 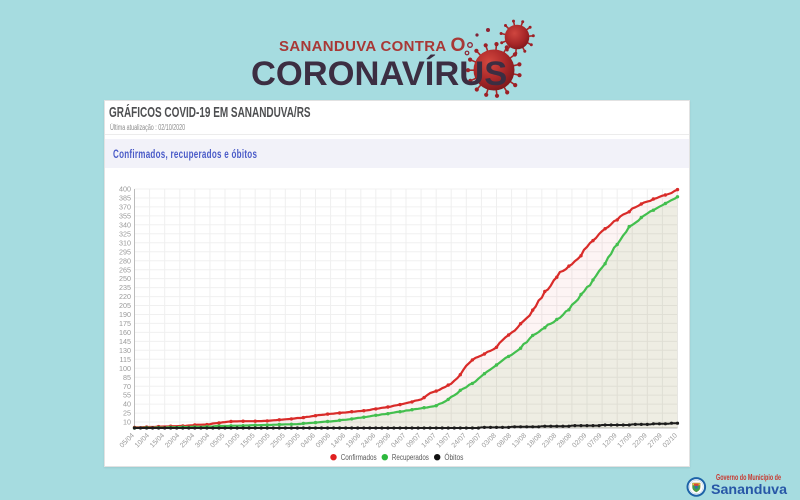 I want to click on svg-text: 130, so click(x=125, y=350).